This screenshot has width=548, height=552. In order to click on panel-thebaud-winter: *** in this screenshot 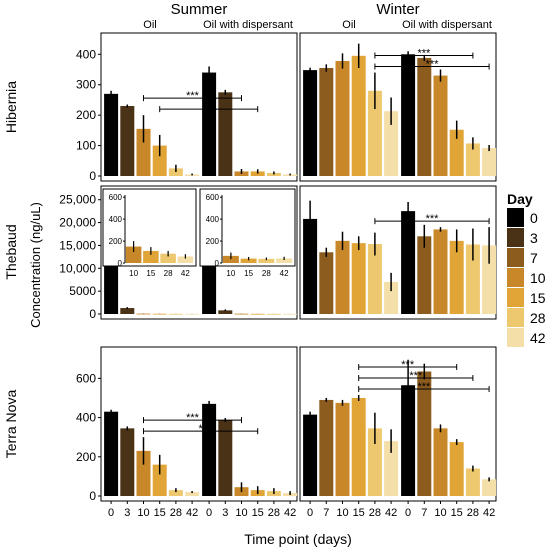, I will do `click(398, 252)`.